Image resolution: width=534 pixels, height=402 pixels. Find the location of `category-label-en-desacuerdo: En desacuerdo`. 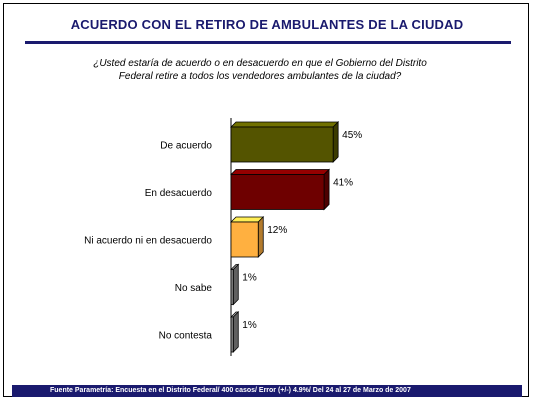

category-label-en-desacuerdo: En desacuerdo is located at coordinates (179, 193).